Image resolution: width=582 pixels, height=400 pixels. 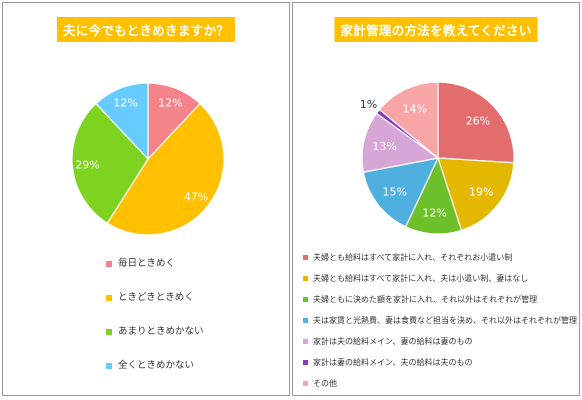 What do you see at coordinates (440, 368) in the screenshot?
I see `legend-entry: 家計は妻の給料メイン、夫の給料は夫のもの` at bounding box center [440, 368].